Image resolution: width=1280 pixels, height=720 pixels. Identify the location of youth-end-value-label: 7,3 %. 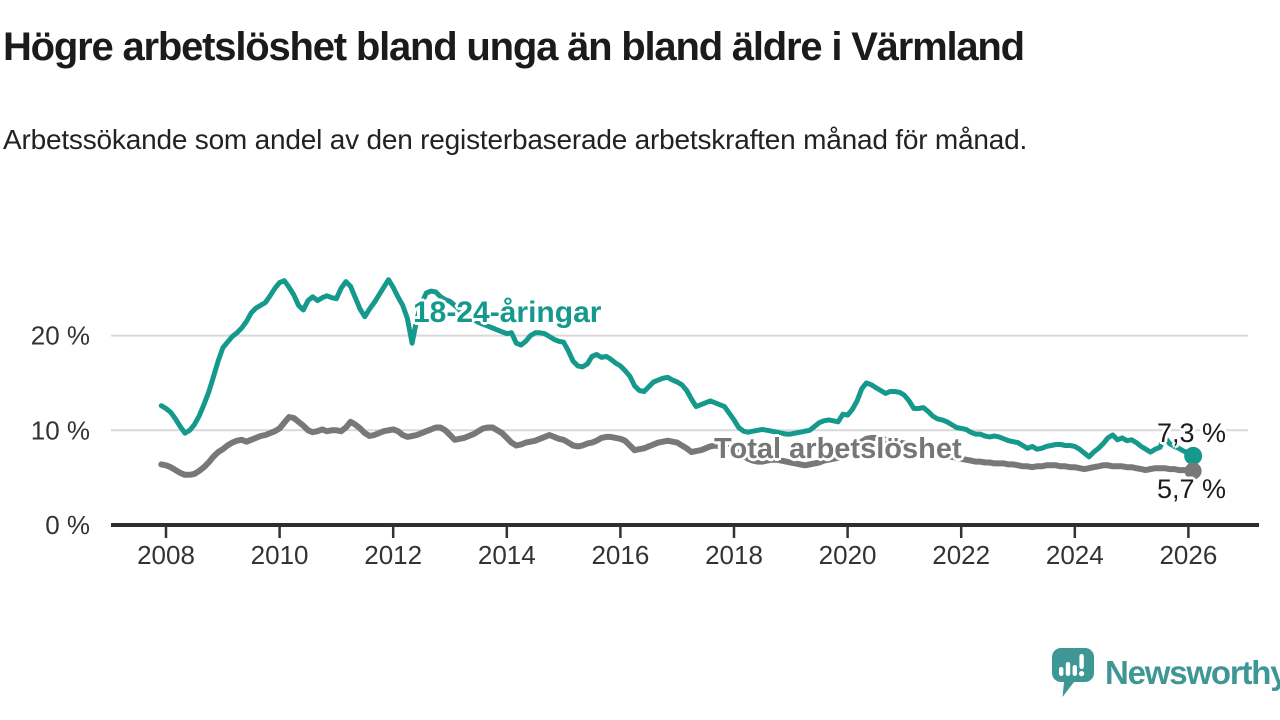
(1191, 433).